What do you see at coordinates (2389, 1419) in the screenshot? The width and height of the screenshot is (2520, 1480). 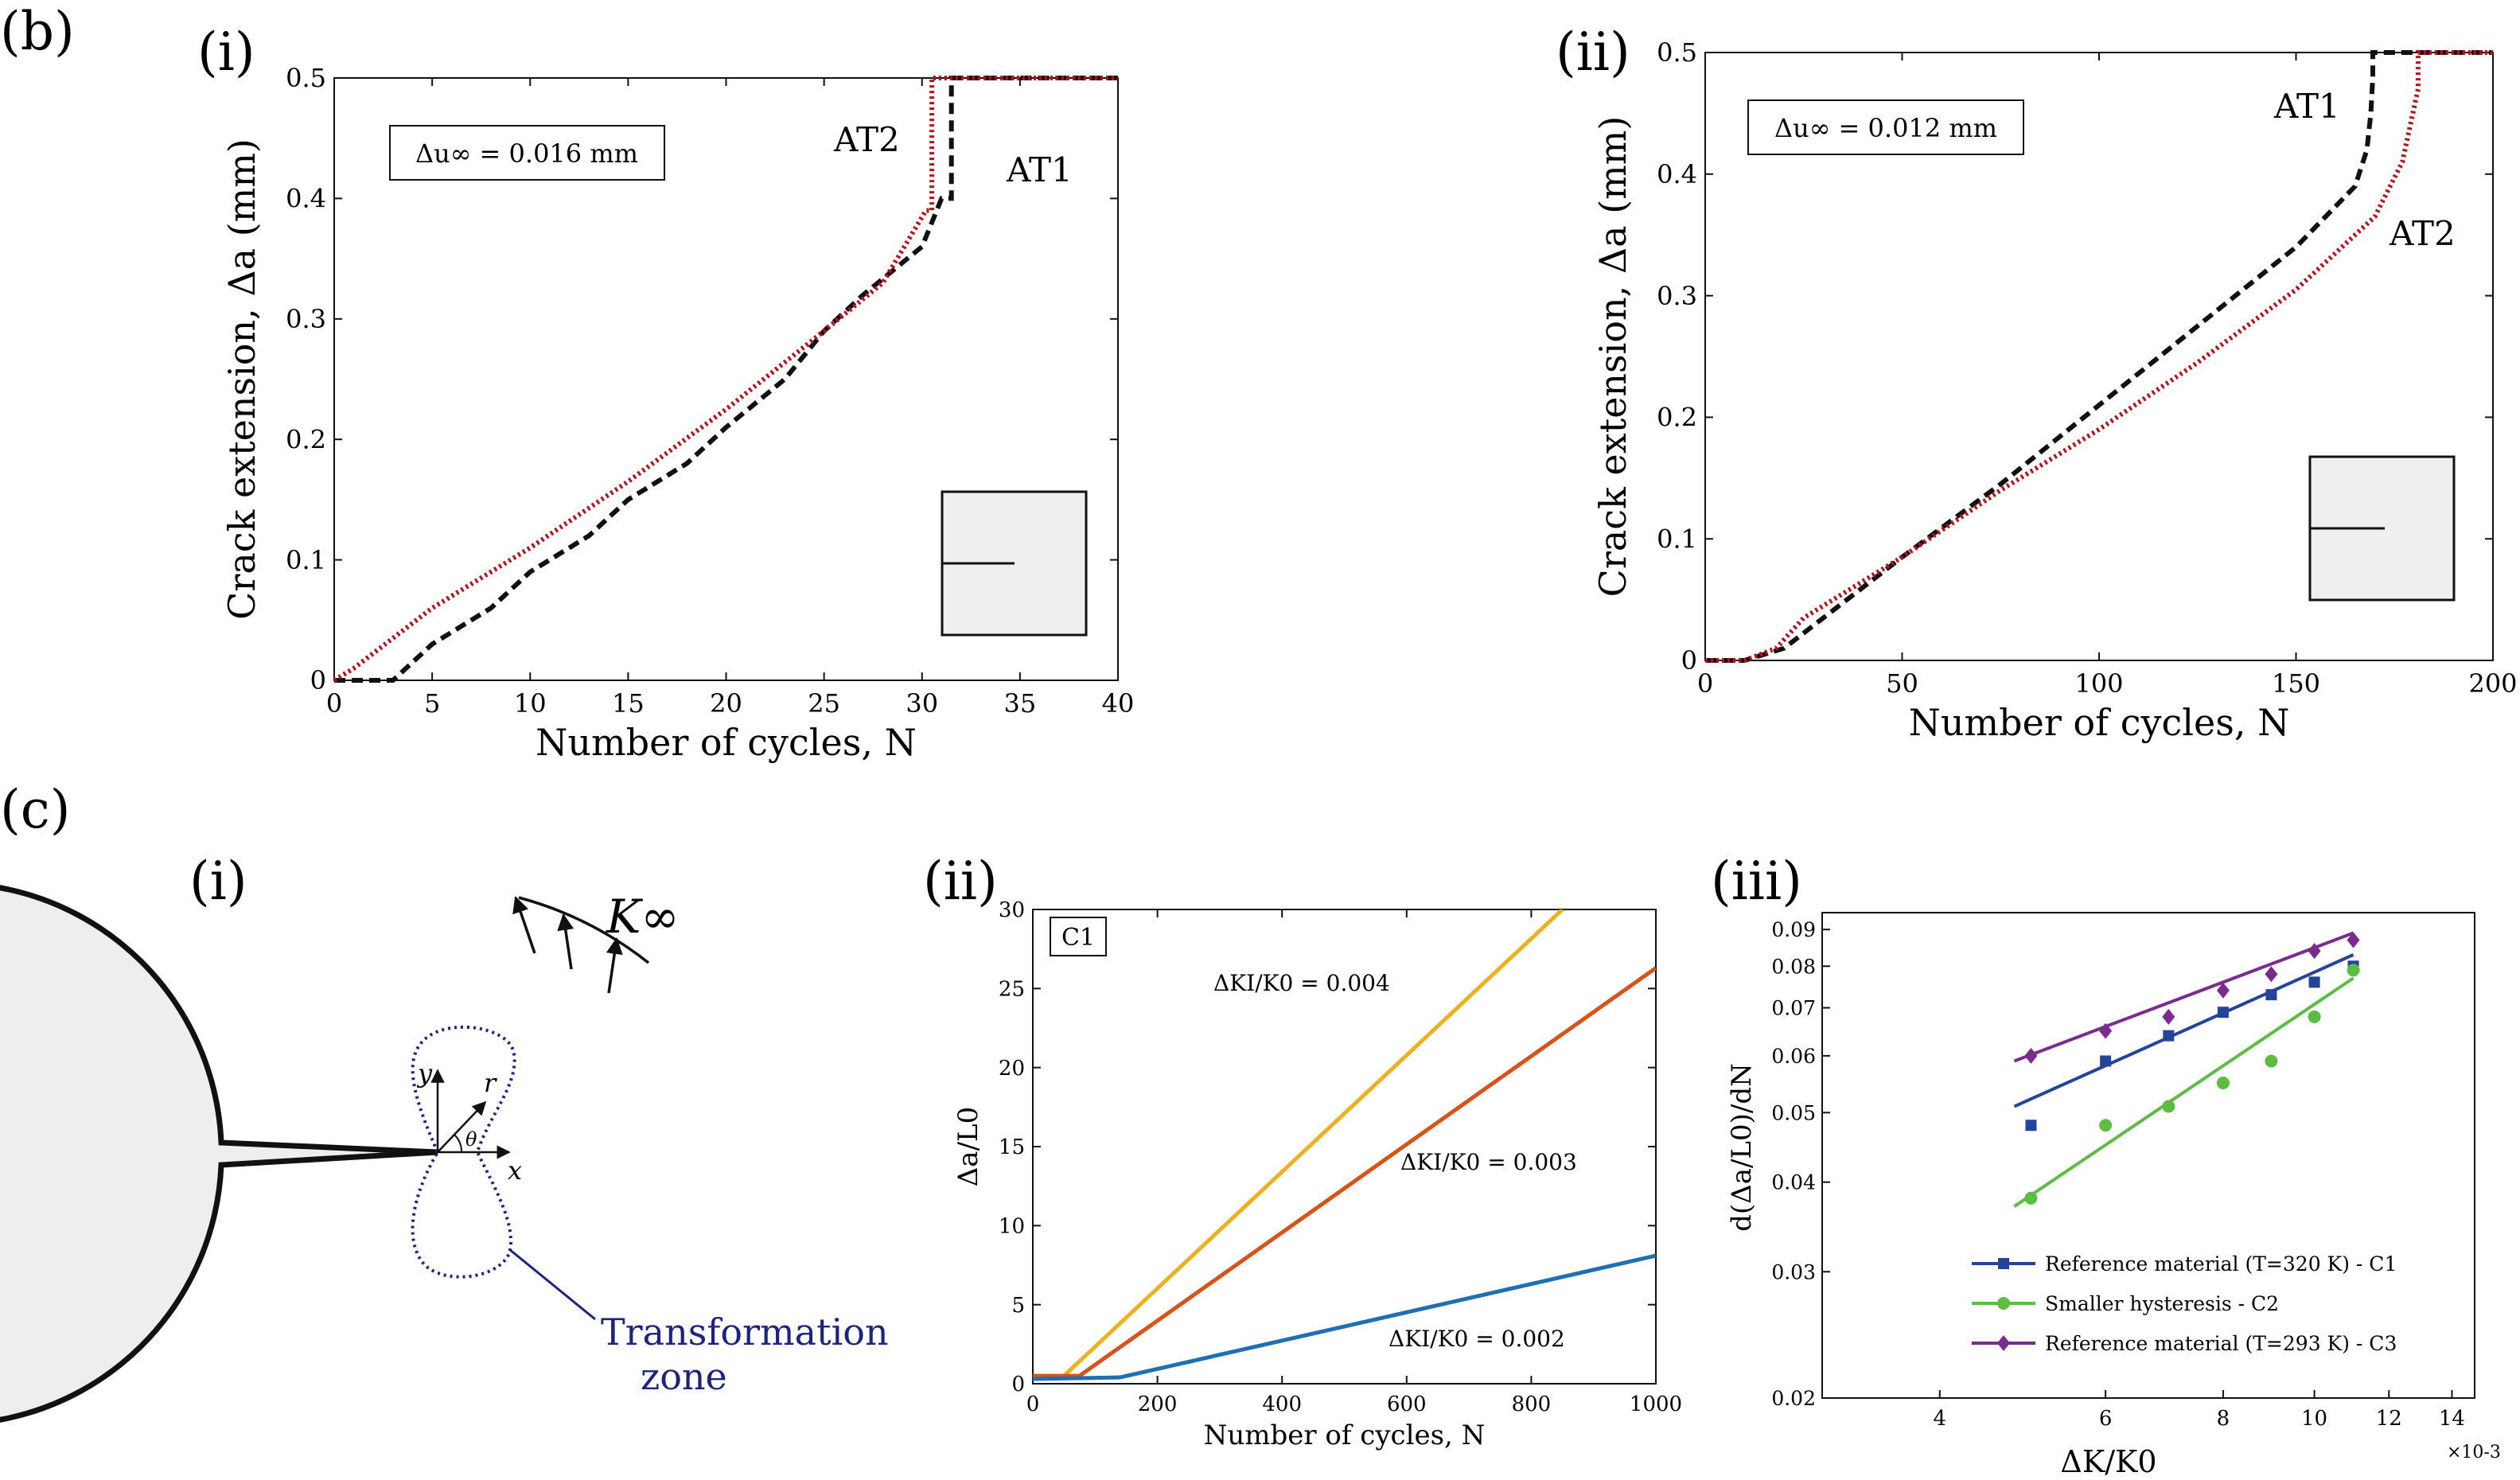 I see `x-tick-label: 12` at bounding box center [2389, 1419].